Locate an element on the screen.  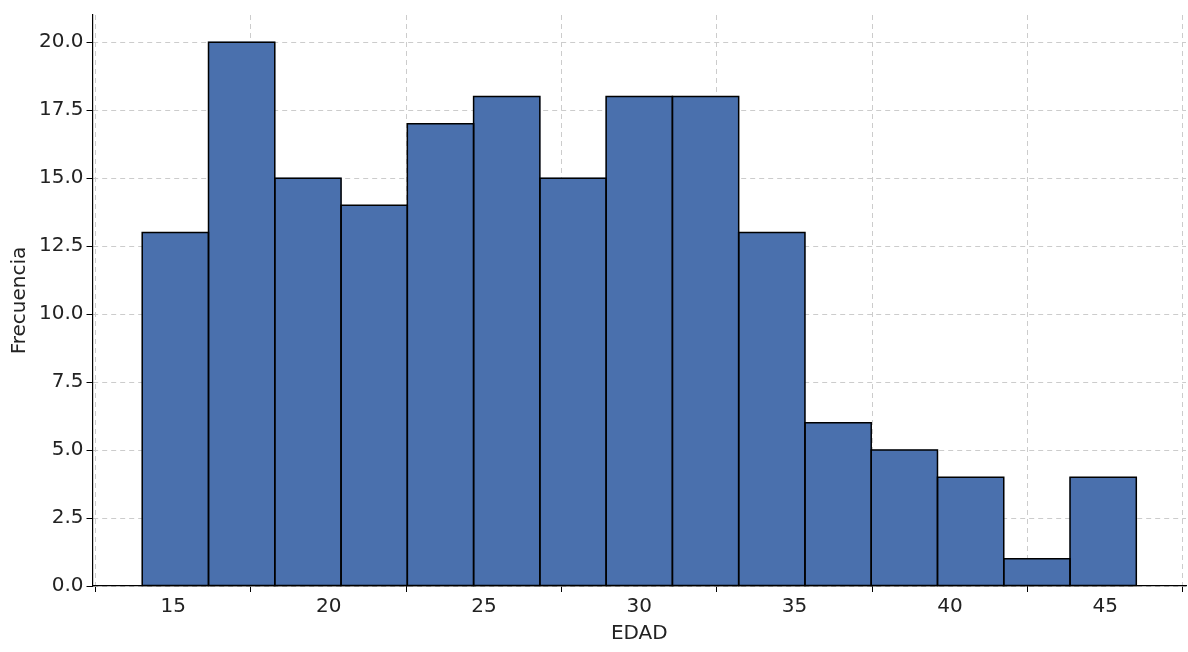
x-tick-label: 15 is located at coordinates (173, 605).